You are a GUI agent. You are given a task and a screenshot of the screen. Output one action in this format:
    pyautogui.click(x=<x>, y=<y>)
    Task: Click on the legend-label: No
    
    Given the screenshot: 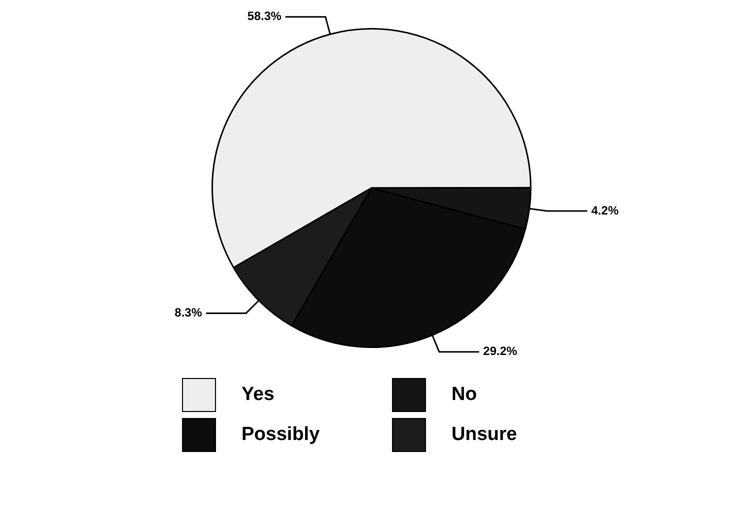 What is the action you would take?
    pyautogui.click(x=464, y=395)
    